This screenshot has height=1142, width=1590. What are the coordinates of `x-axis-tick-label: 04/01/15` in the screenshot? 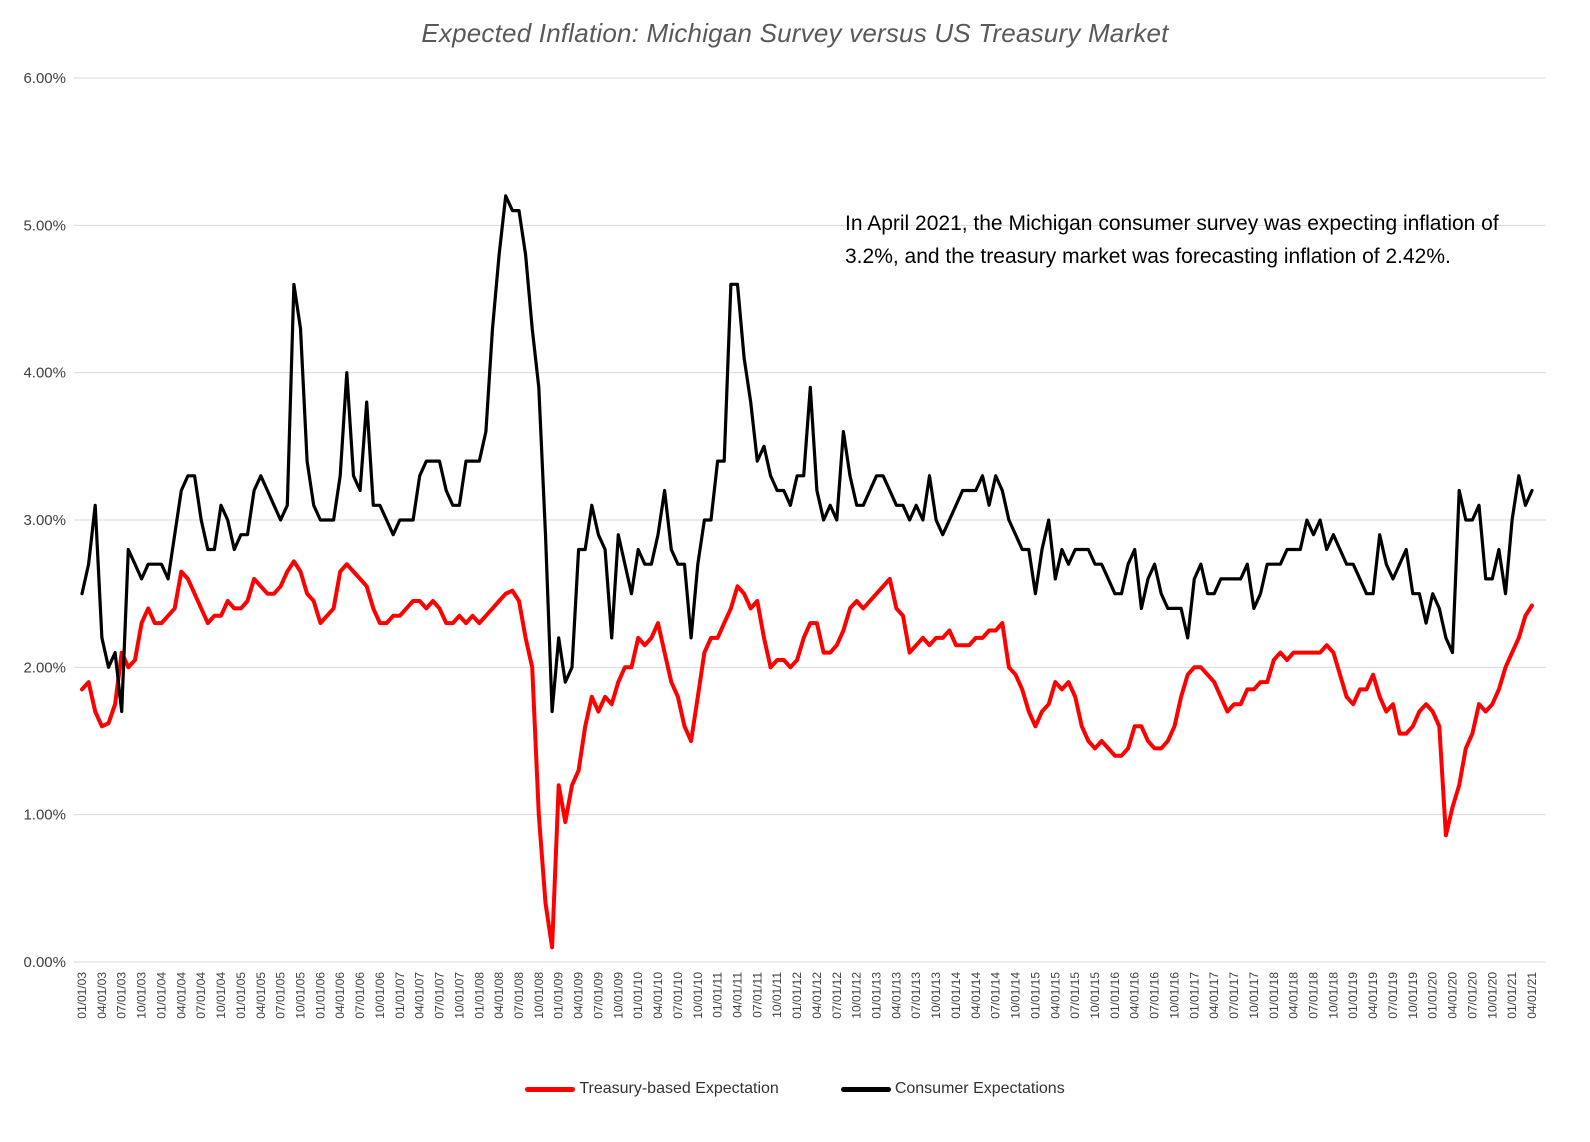 It's located at (1055, 995).